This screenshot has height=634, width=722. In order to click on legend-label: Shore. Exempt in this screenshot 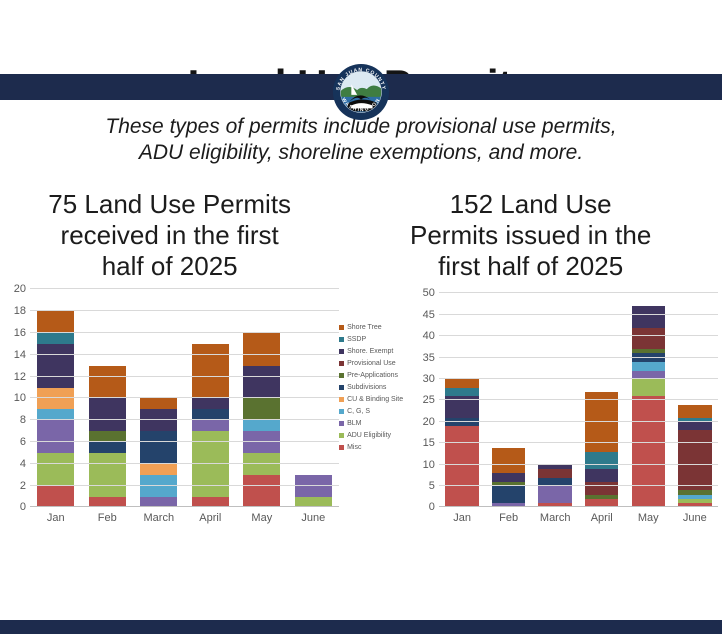, I will do `click(370, 352)`.